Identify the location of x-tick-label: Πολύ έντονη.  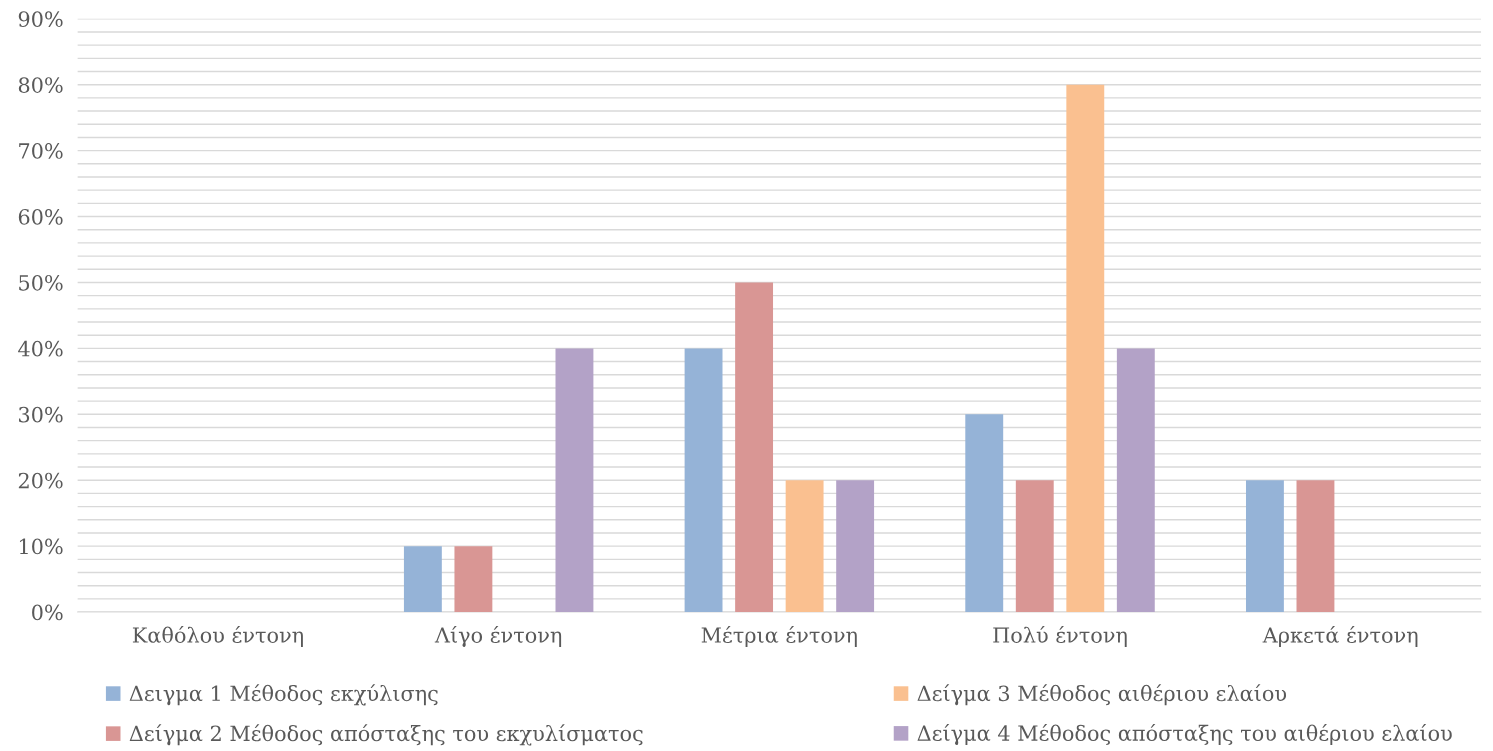
(1060, 636).